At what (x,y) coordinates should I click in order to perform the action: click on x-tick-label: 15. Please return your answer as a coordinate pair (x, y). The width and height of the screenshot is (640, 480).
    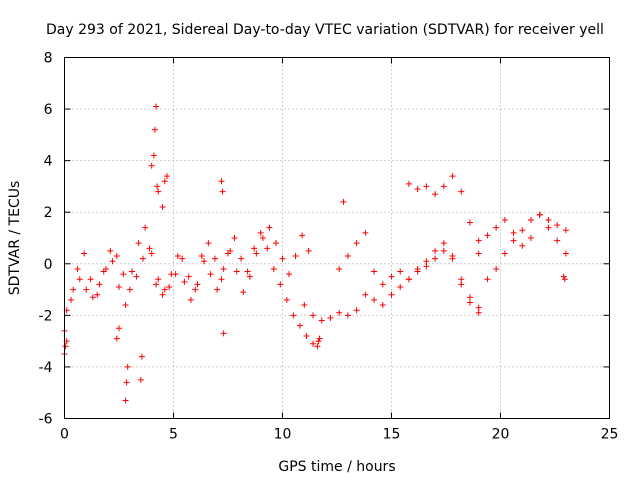
    Looking at the image, I should click on (392, 435).